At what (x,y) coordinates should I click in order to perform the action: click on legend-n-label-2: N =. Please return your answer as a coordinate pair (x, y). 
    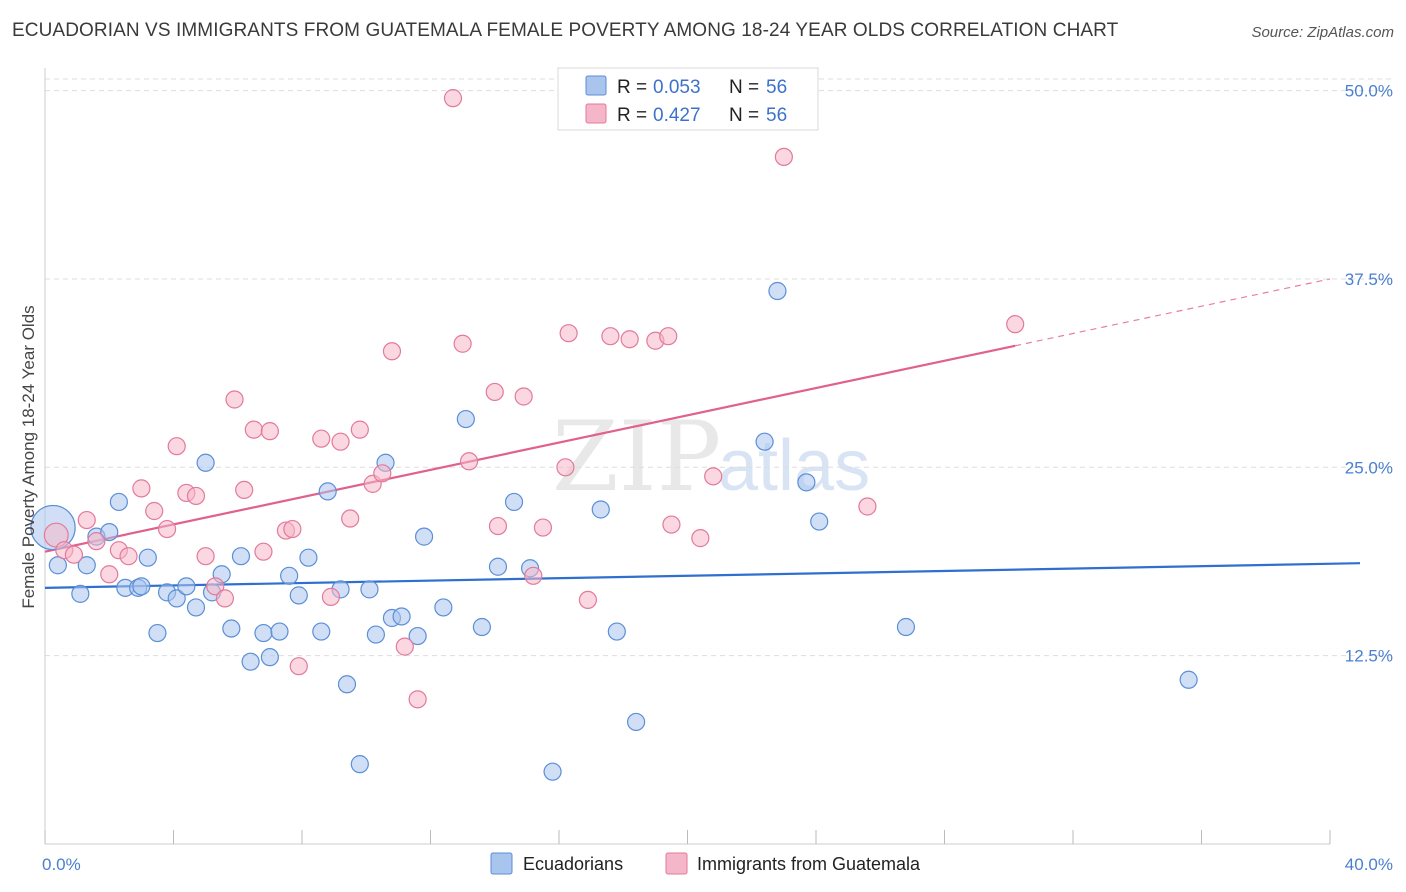
    Looking at the image, I should click on (744, 115).